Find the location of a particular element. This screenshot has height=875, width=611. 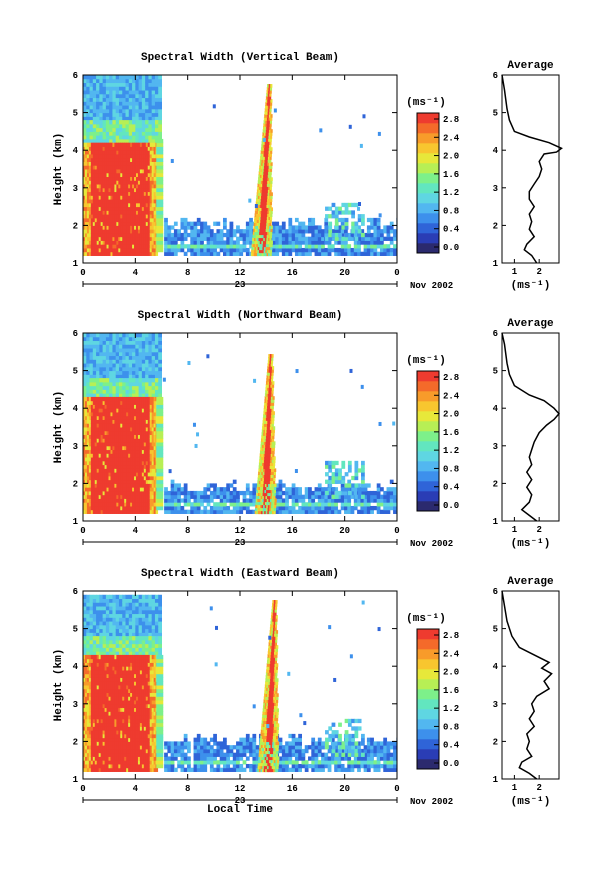

avg-y-tick-label: 1 is located at coordinates (496, 522).